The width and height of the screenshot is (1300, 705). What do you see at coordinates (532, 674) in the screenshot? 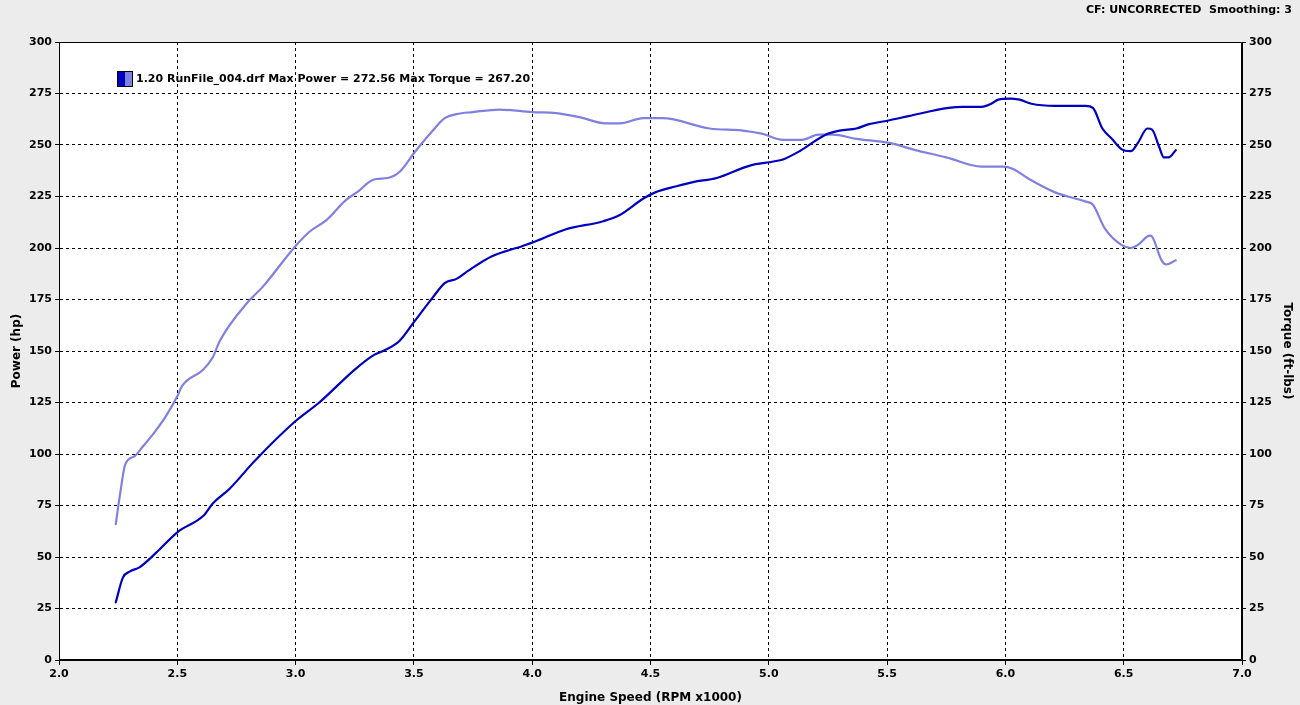
I see `x-tick-label: 4.0` at bounding box center [532, 674].